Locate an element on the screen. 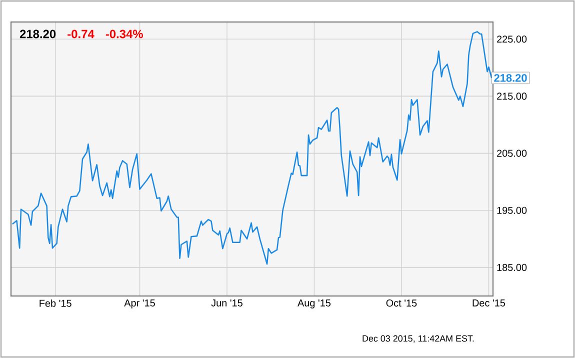 Image resolution: width=575 pixels, height=358 pixels. text: 218.20 is located at coordinates (38, 34).